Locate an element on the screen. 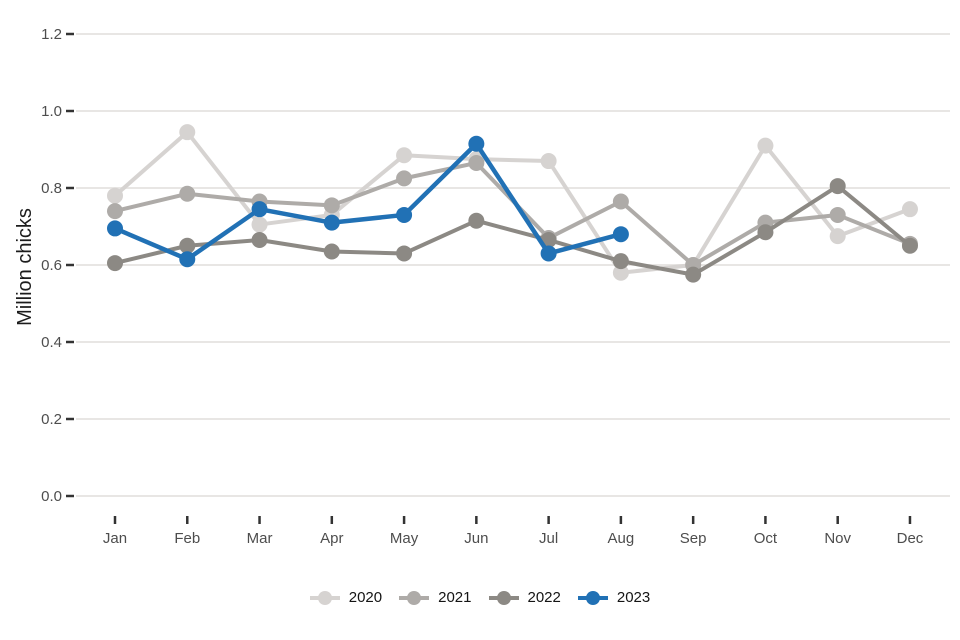 The width and height of the screenshot is (960, 640). point-2020-May is located at coordinates (404, 155).